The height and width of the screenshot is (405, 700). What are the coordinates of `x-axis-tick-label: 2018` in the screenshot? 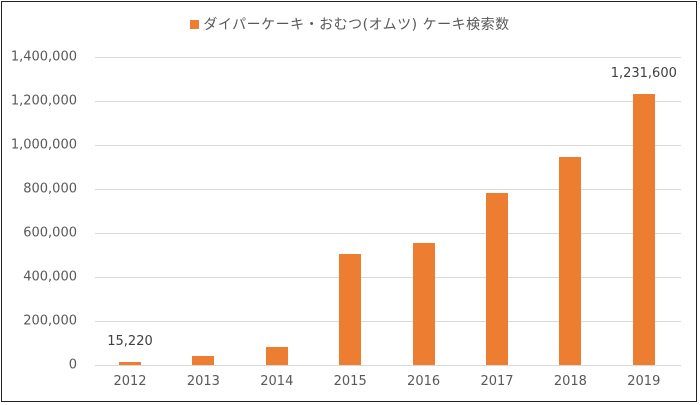 It's located at (570, 381).